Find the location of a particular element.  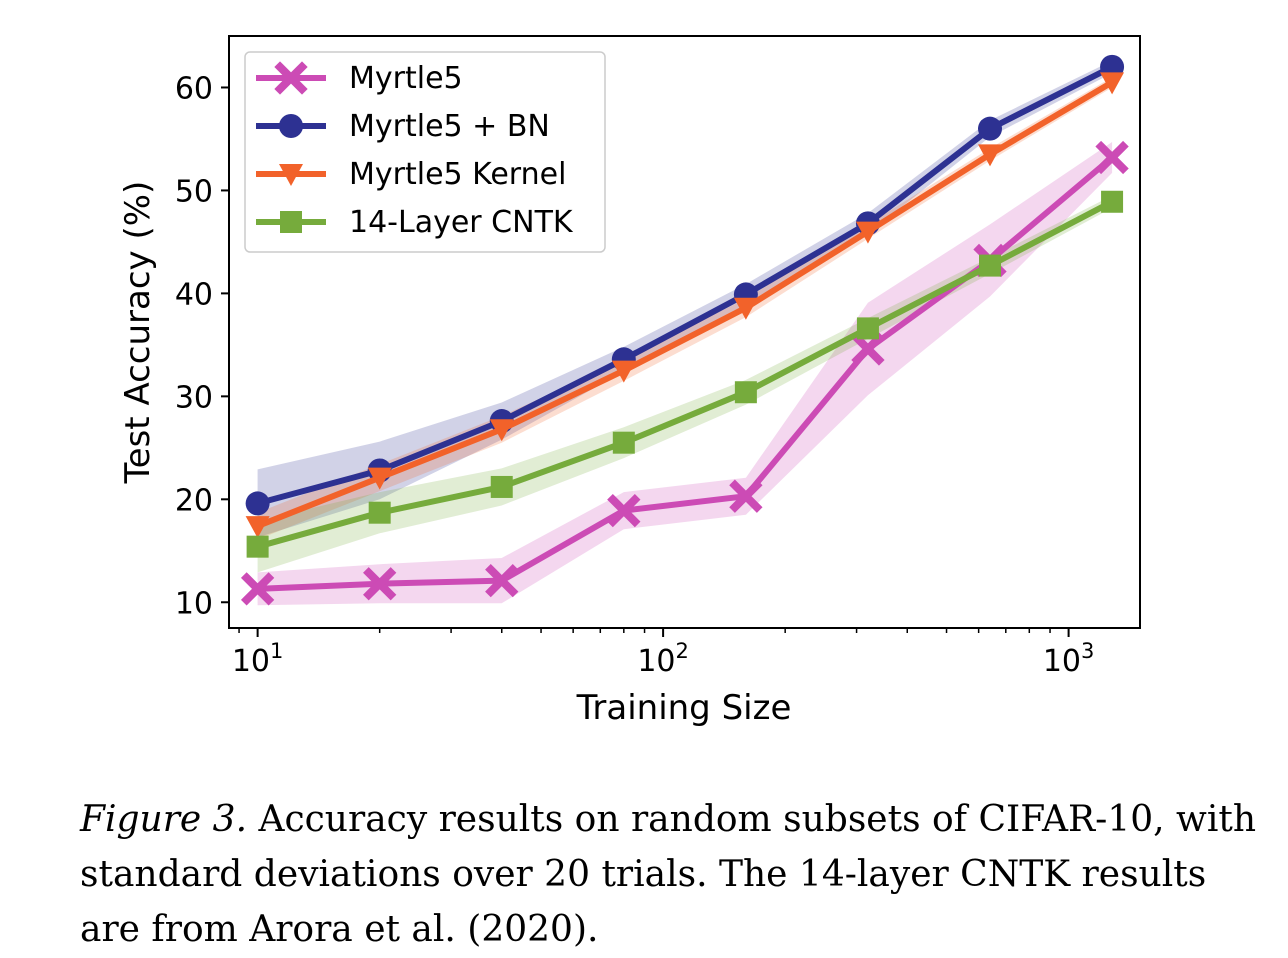

y-axis-title: Test Accuracy (%) is located at coordinates (138, 333).